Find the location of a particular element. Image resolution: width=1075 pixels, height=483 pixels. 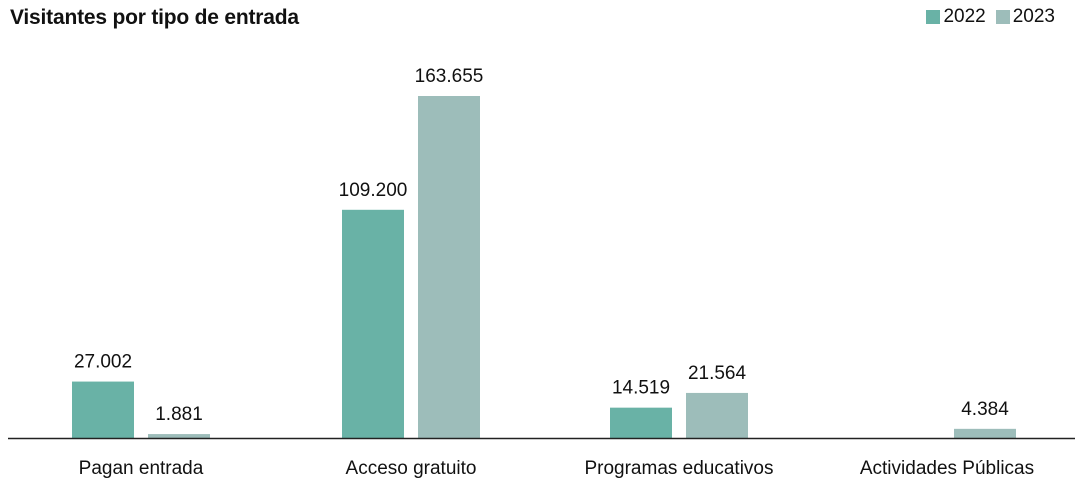

value-label-pagan-entrada-2022: 27.002 is located at coordinates (103, 362).